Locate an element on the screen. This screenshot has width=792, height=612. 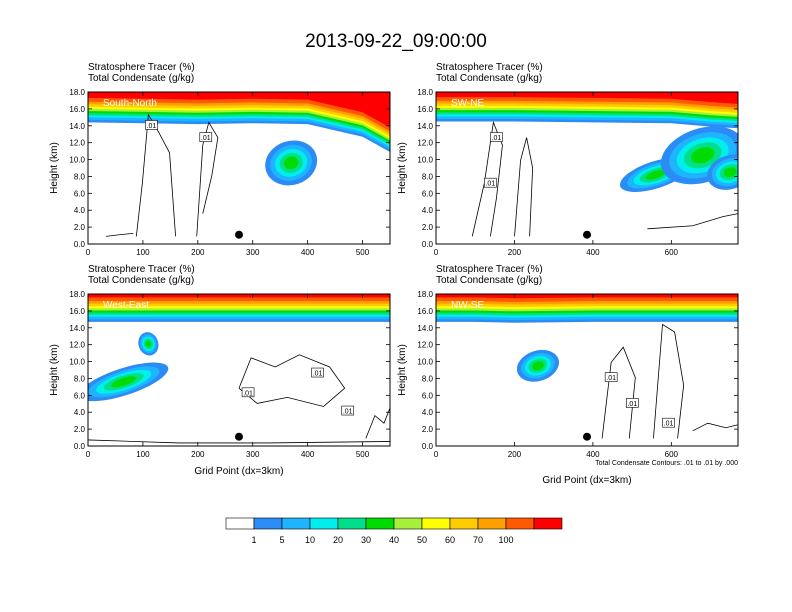
panel4-location-marker is located at coordinates (587, 436).